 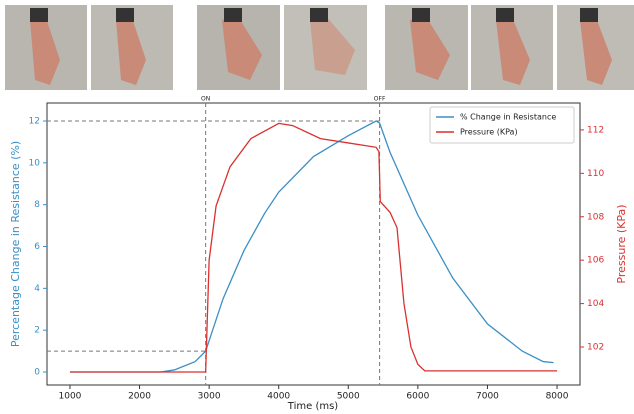 I want to click on legend-label: Pressure (KPa), so click(x=489, y=132).